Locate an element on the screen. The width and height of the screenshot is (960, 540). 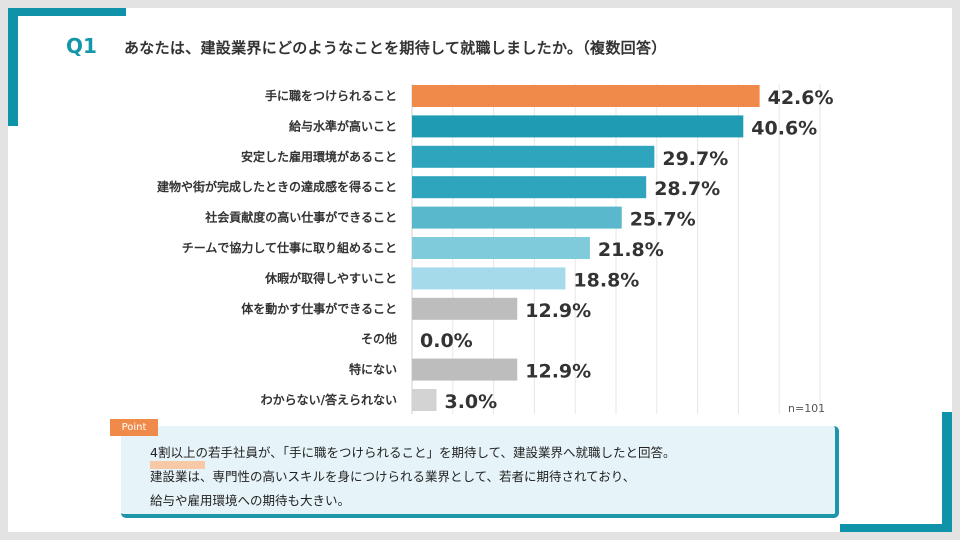
corner-accent-top-left is located at coordinates (13, 67).